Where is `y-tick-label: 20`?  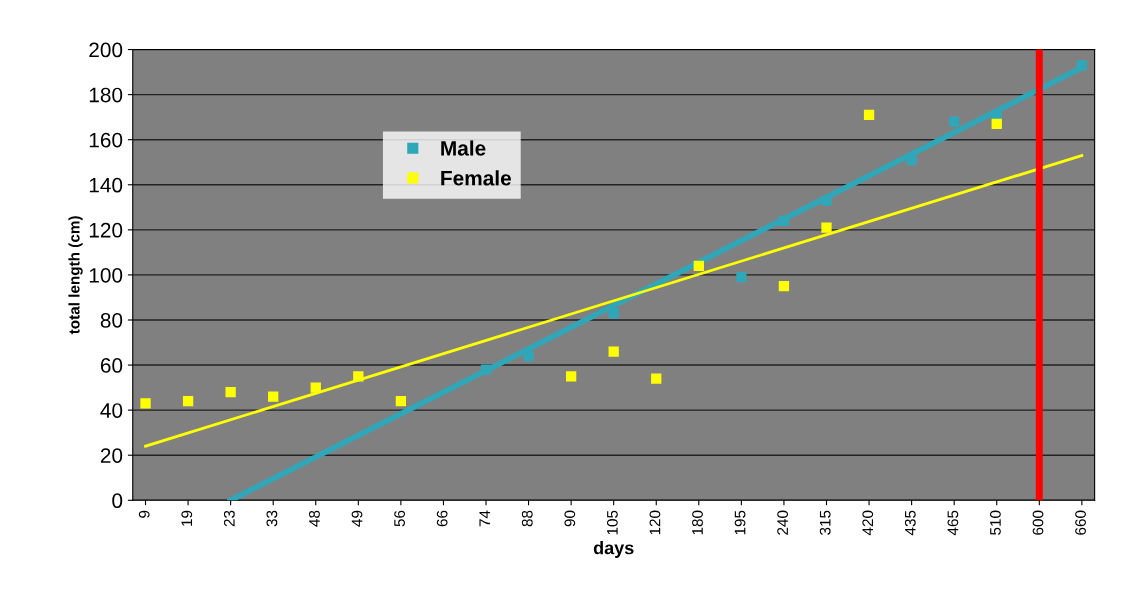 y-tick-label: 20 is located at coordinates (111, 455).